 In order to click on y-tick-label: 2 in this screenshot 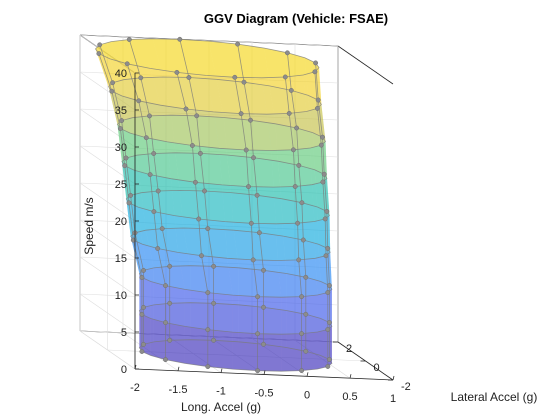, I will do `click(349, 349)`.